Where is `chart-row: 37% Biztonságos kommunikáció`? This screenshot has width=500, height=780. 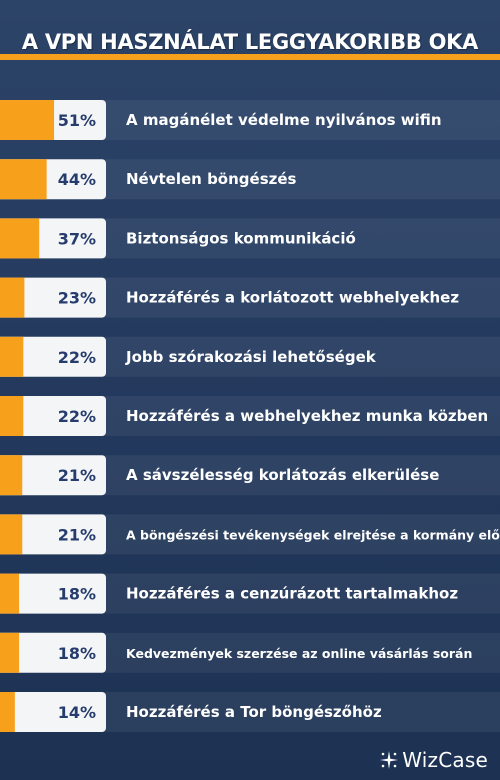
chart-row: 37% Biztonságos kommunikáció is located at coordinates (250, 238).